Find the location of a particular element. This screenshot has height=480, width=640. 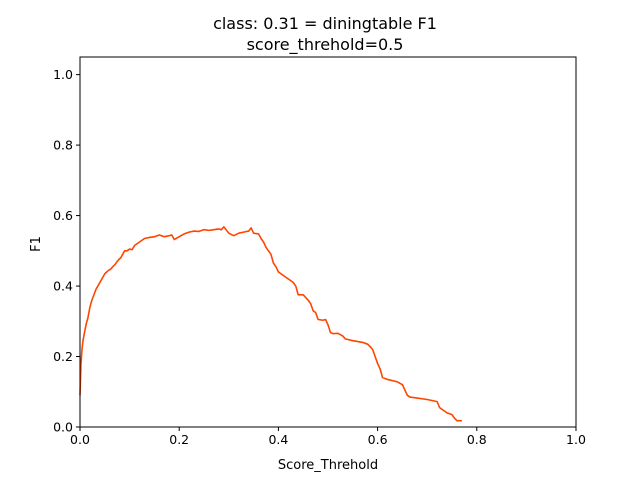

x-tick-label: 0.4 is located at coordinates (278, 439).